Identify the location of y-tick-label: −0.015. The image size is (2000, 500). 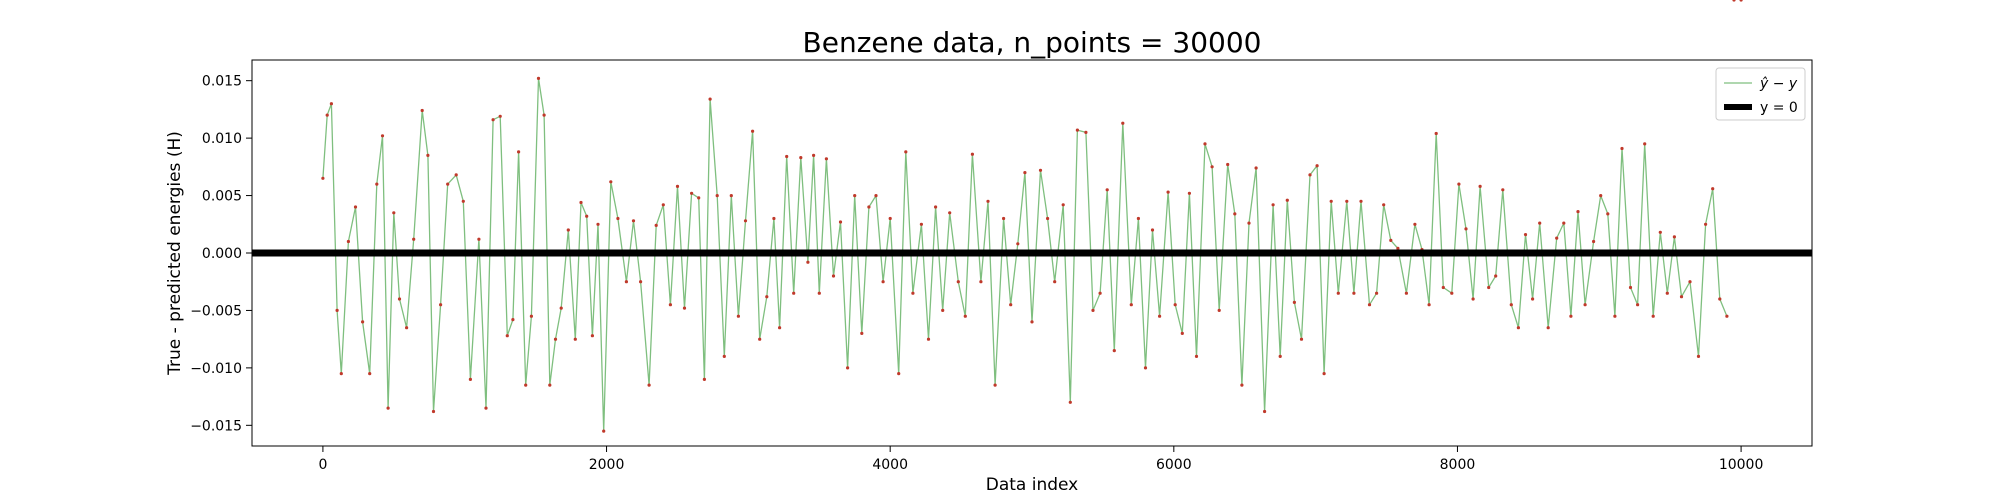
(216, 426).